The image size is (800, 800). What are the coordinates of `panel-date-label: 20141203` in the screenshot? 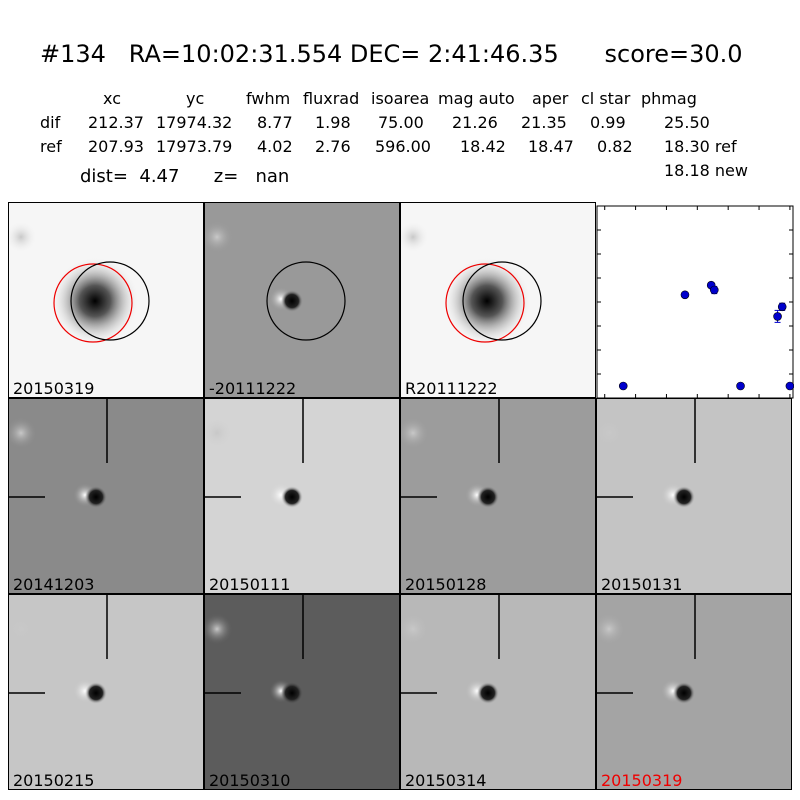 It's located at (54, 584).